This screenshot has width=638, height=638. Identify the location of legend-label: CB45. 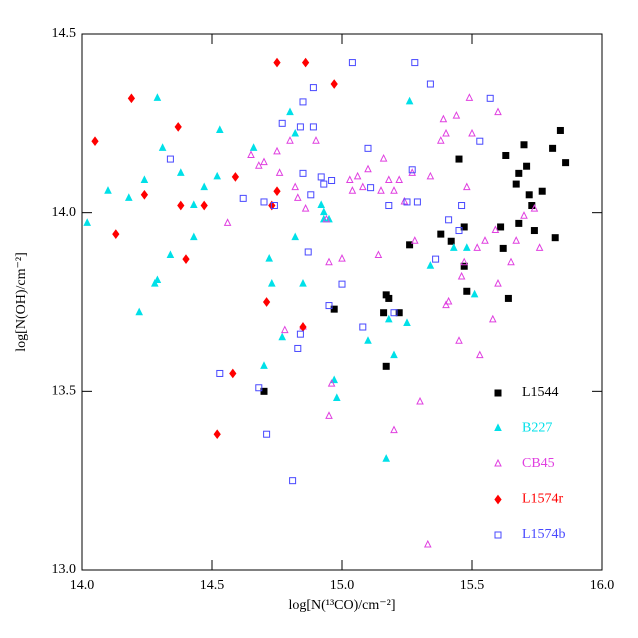
(538, 463).